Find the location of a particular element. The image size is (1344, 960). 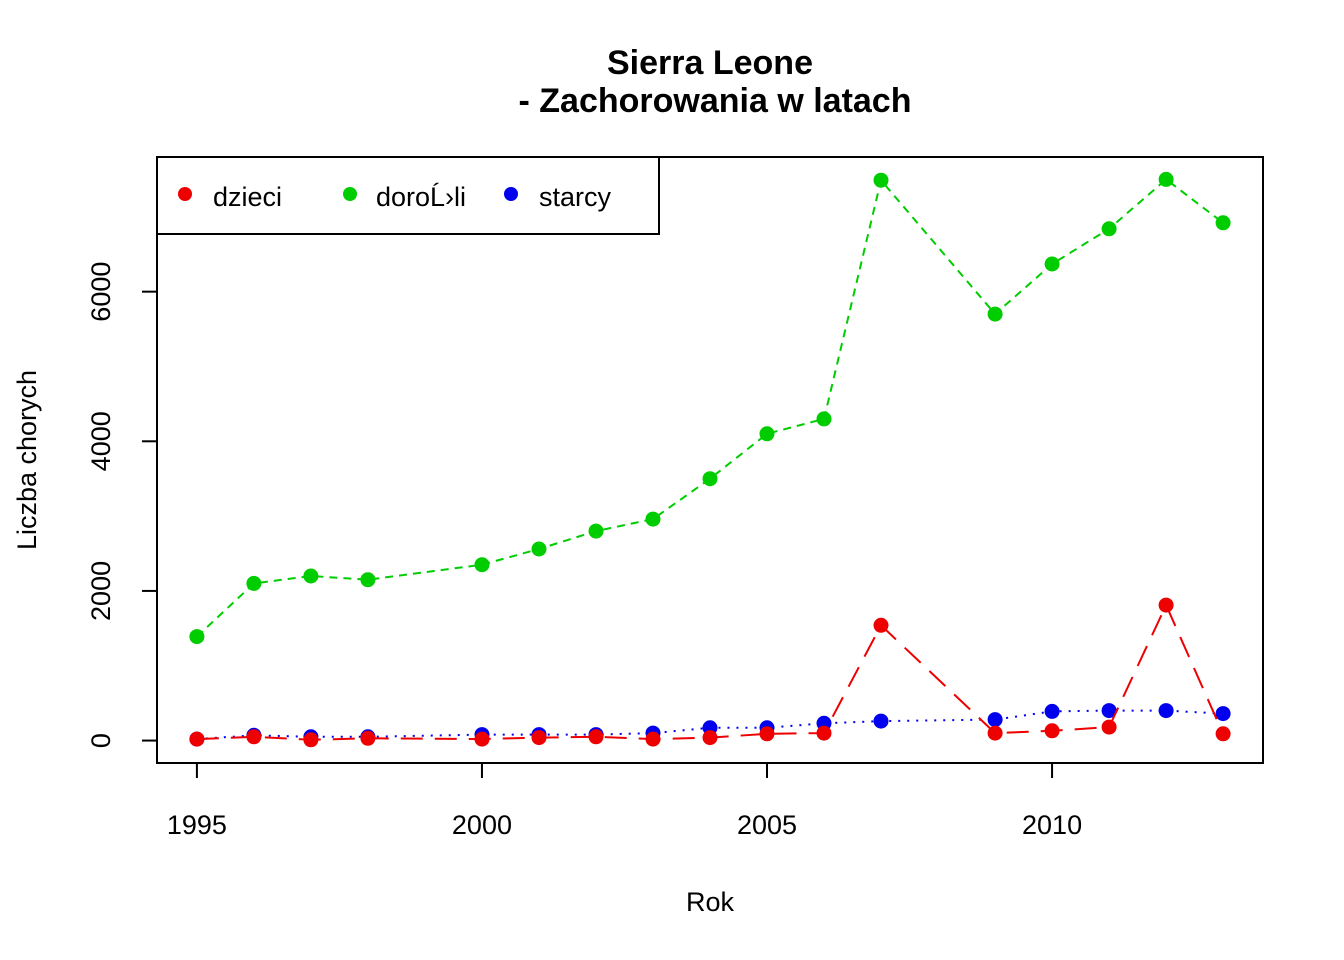

y-tick-label-0: 0 is located at coordinates (101, 740).